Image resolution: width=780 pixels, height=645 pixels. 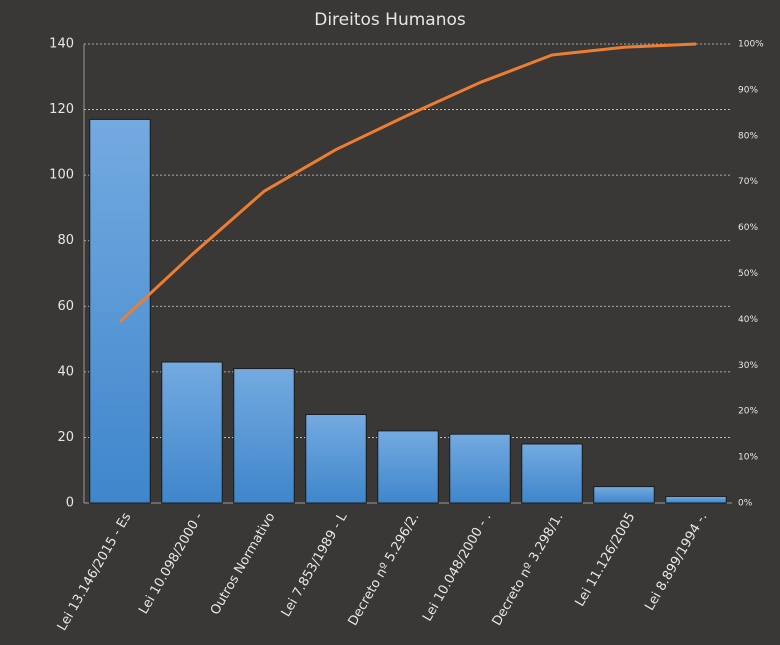 What do you see at coordinates (748, 366) in the screenshot?
I see `y2-tick-label: 30%` at bounding box center [748, 366].